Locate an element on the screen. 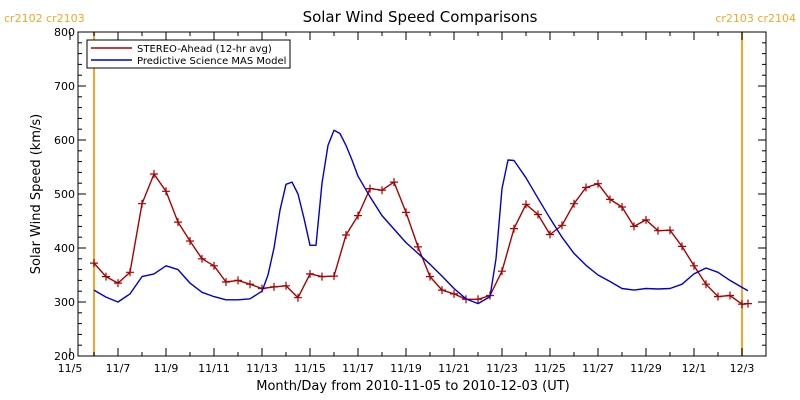 This screenshot has width=800, height=400. x-tick-label: 11/17 is located at coordinates (358, 368).